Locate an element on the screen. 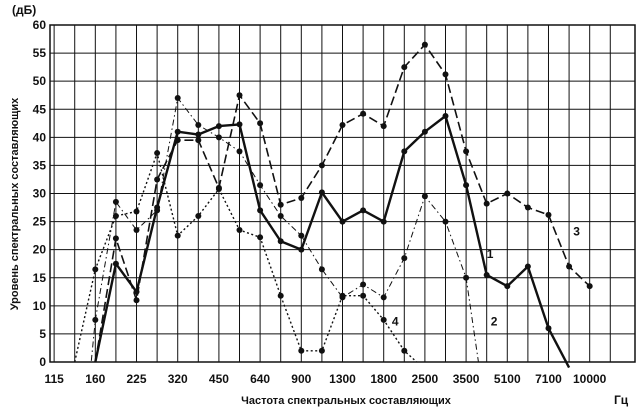  x-tick-label: 1300 is located at coordinates (342, 379).